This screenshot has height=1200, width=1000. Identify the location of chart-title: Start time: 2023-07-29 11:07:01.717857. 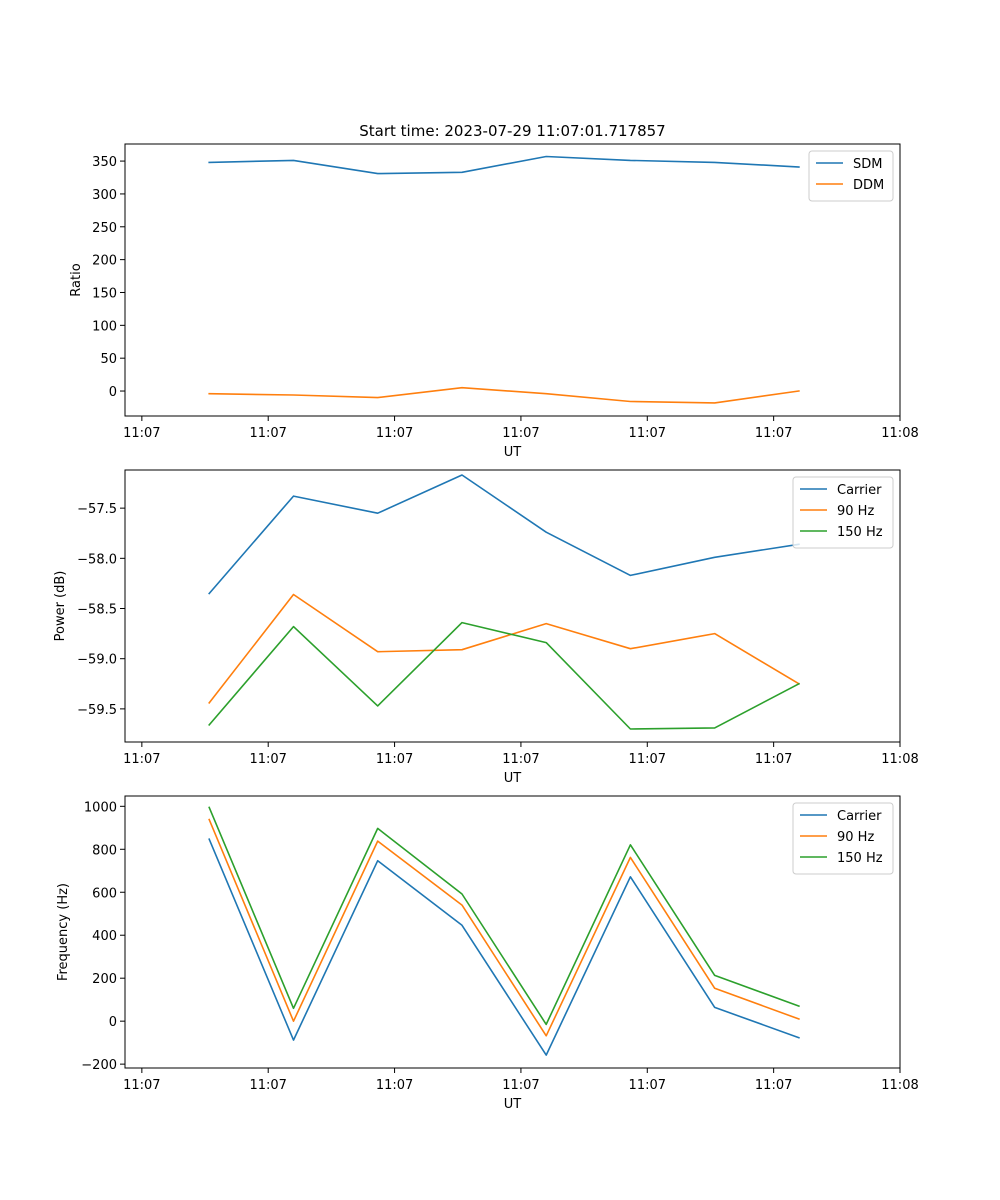
(512, 131).